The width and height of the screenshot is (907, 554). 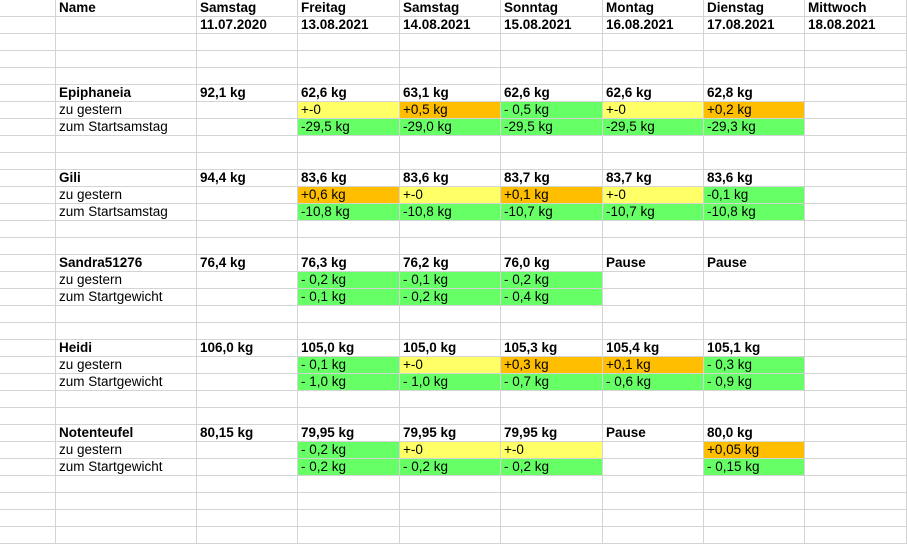 I want to click on weight-value: 80,0 kg, so click(x=754, y=433).